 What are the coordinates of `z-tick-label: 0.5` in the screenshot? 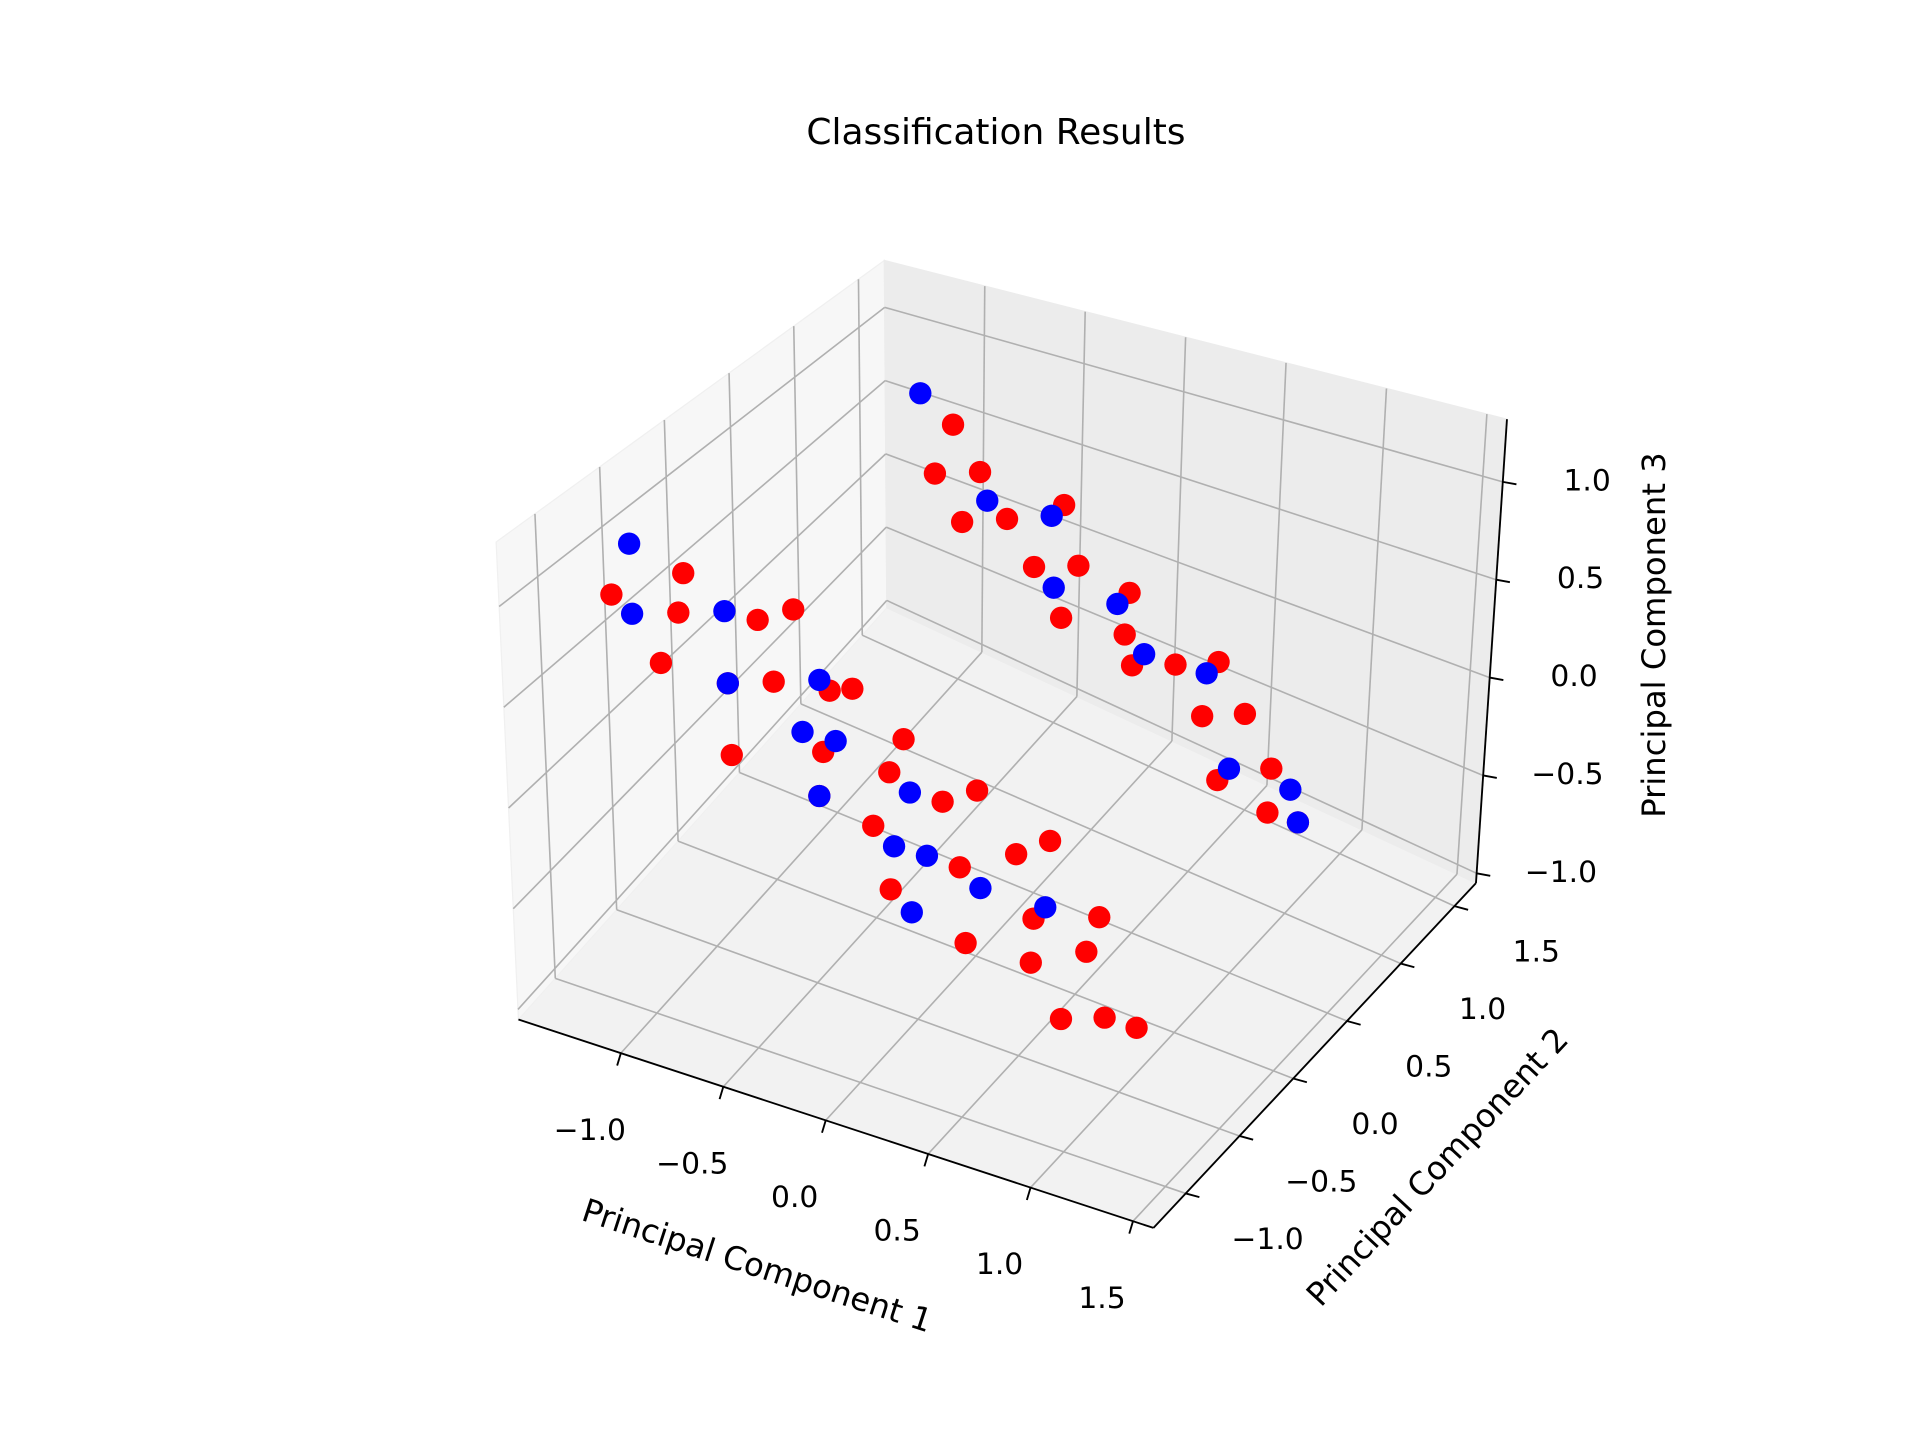 It's located at (1580, 578).